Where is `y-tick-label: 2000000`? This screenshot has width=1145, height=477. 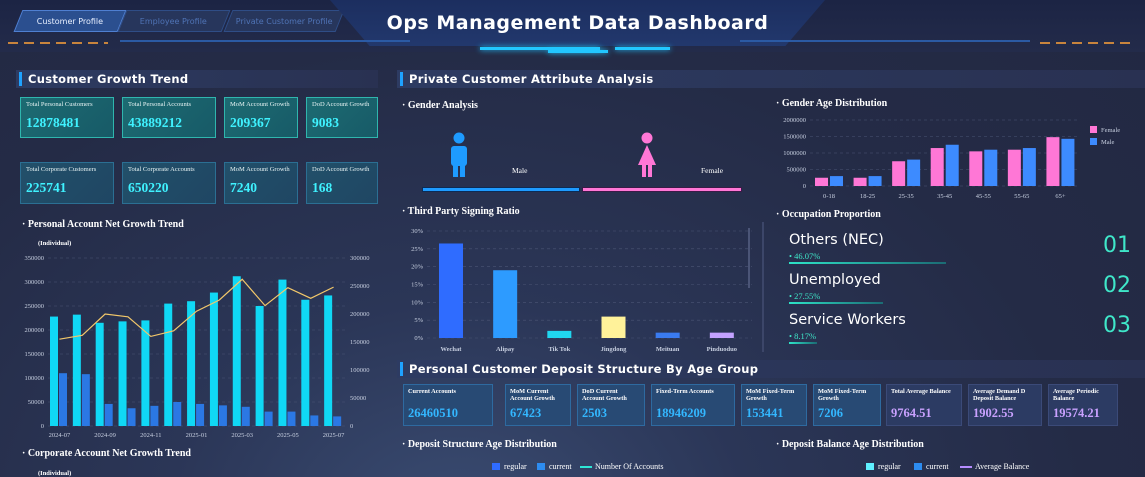
y-tick-label: 2000000 is located at coordinates (794, 120).